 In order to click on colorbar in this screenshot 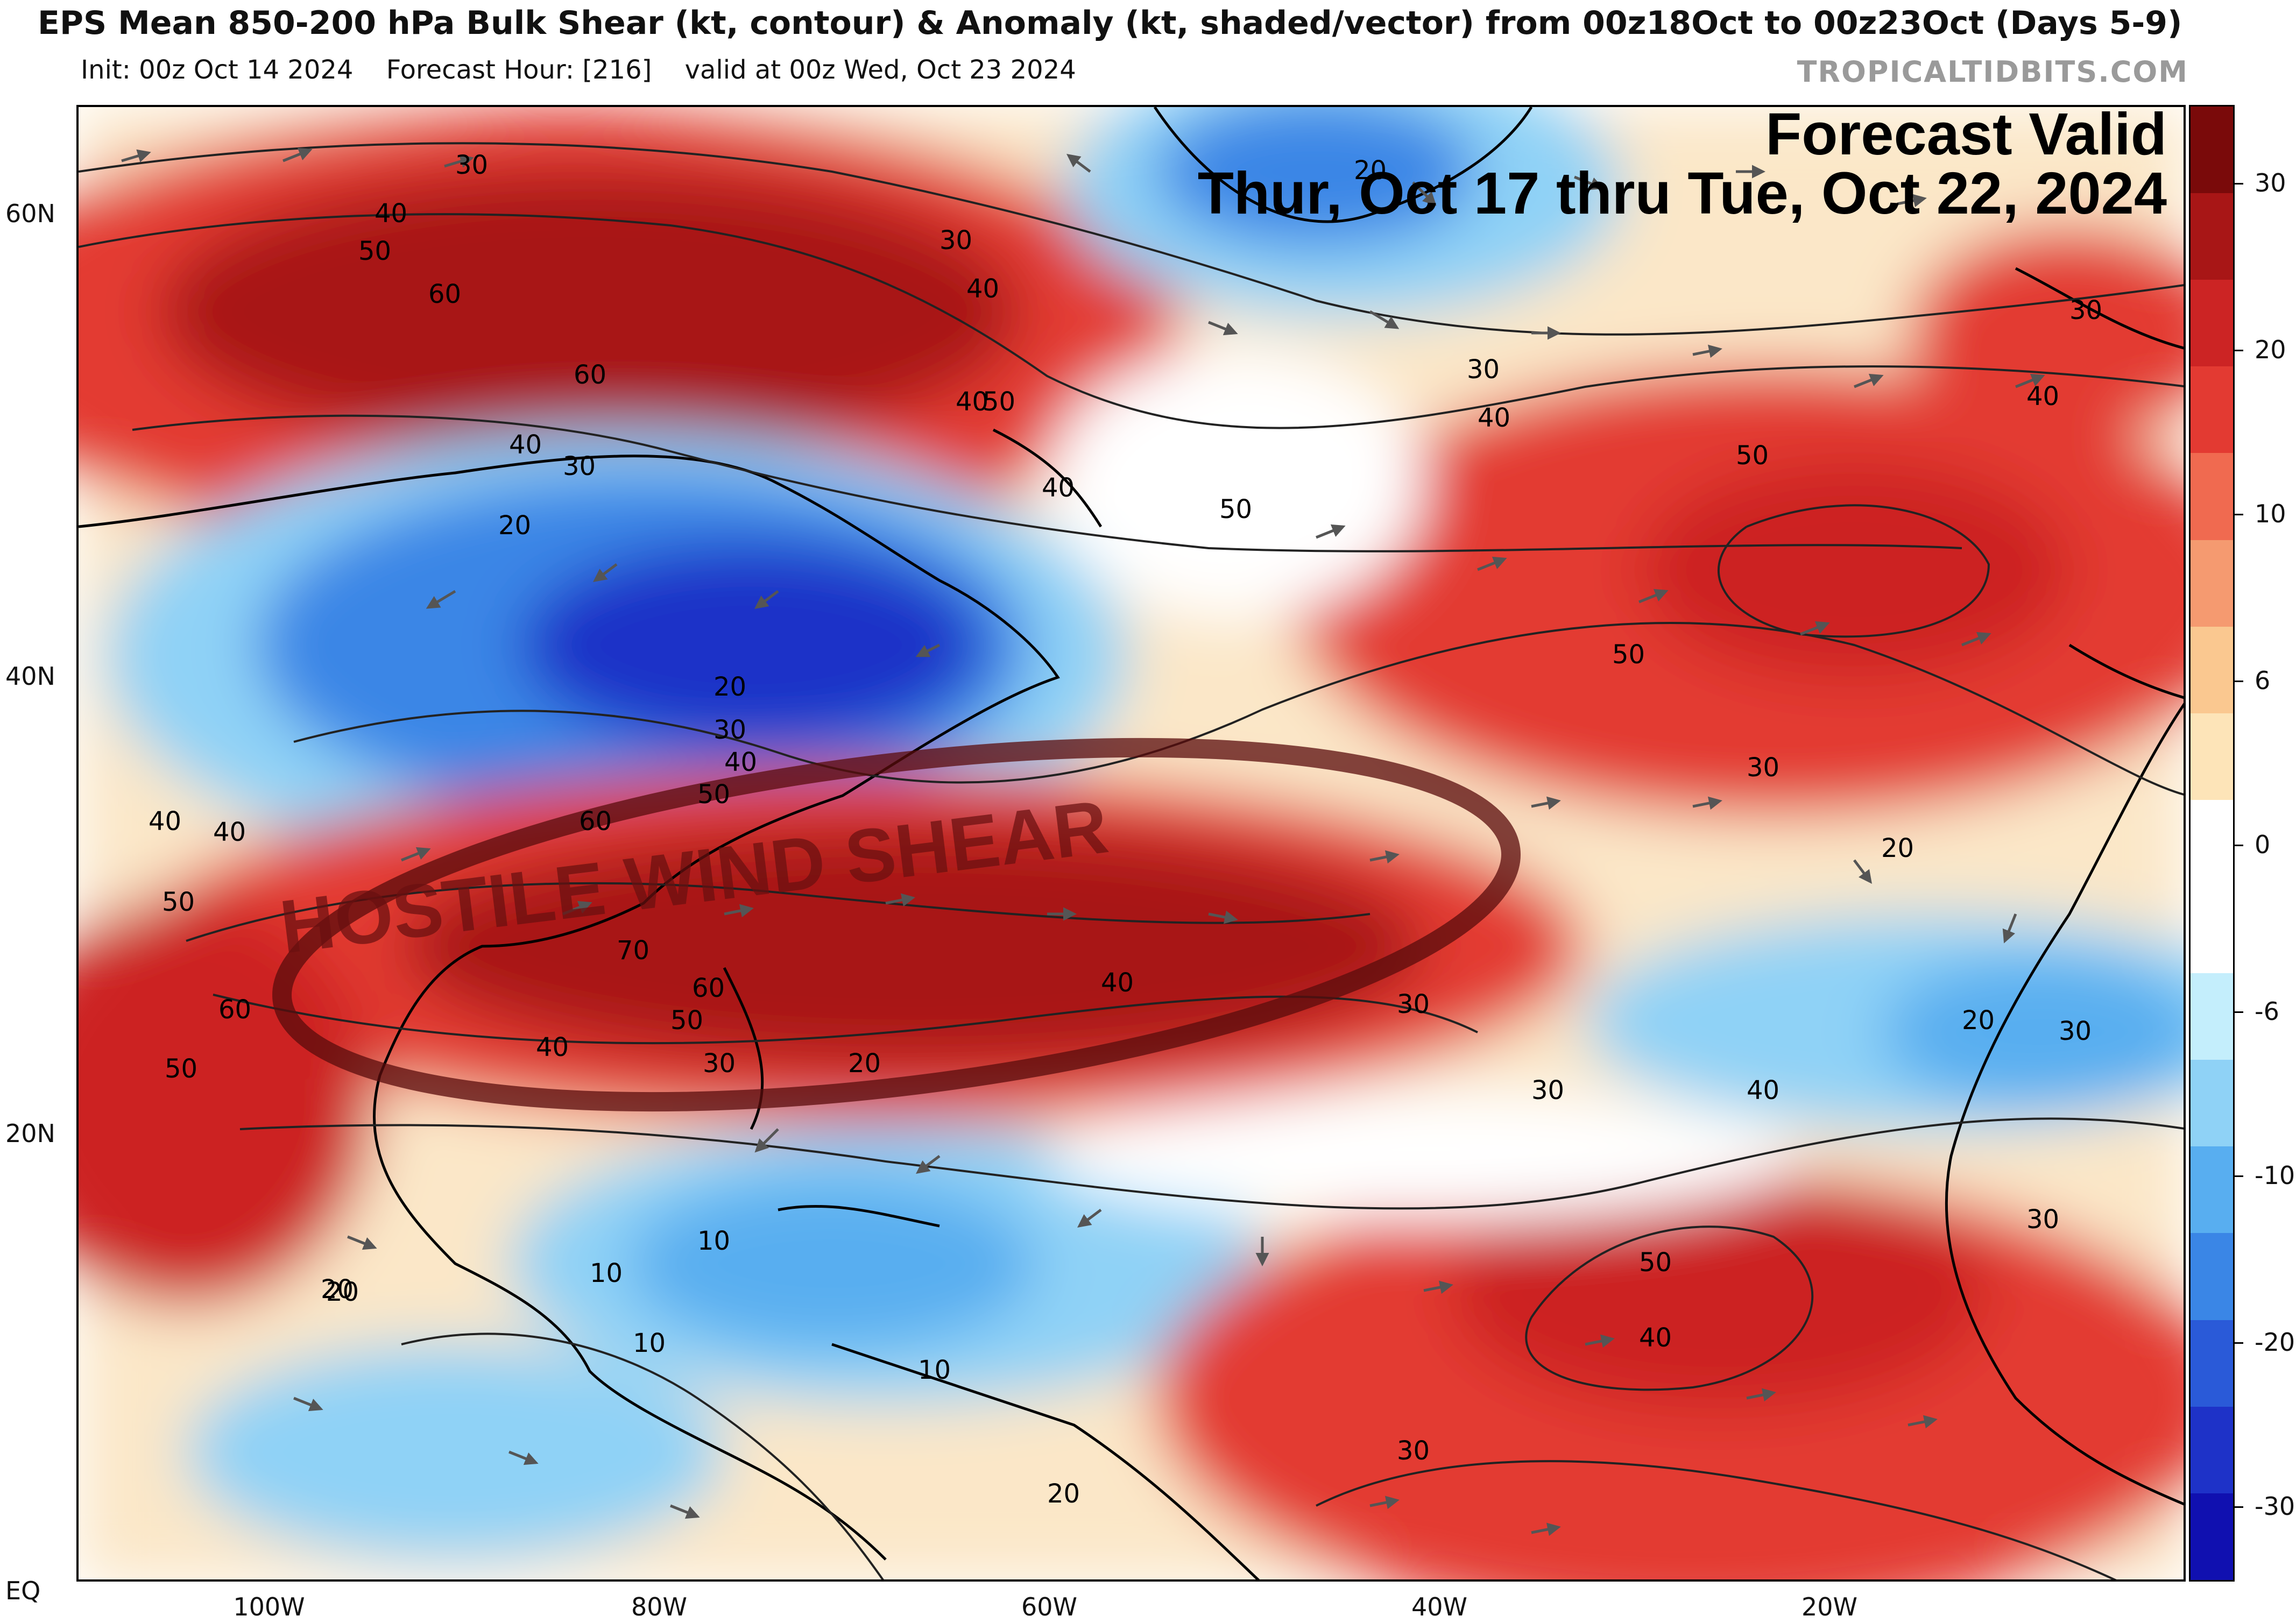, I will do `click(2212, 843)`.